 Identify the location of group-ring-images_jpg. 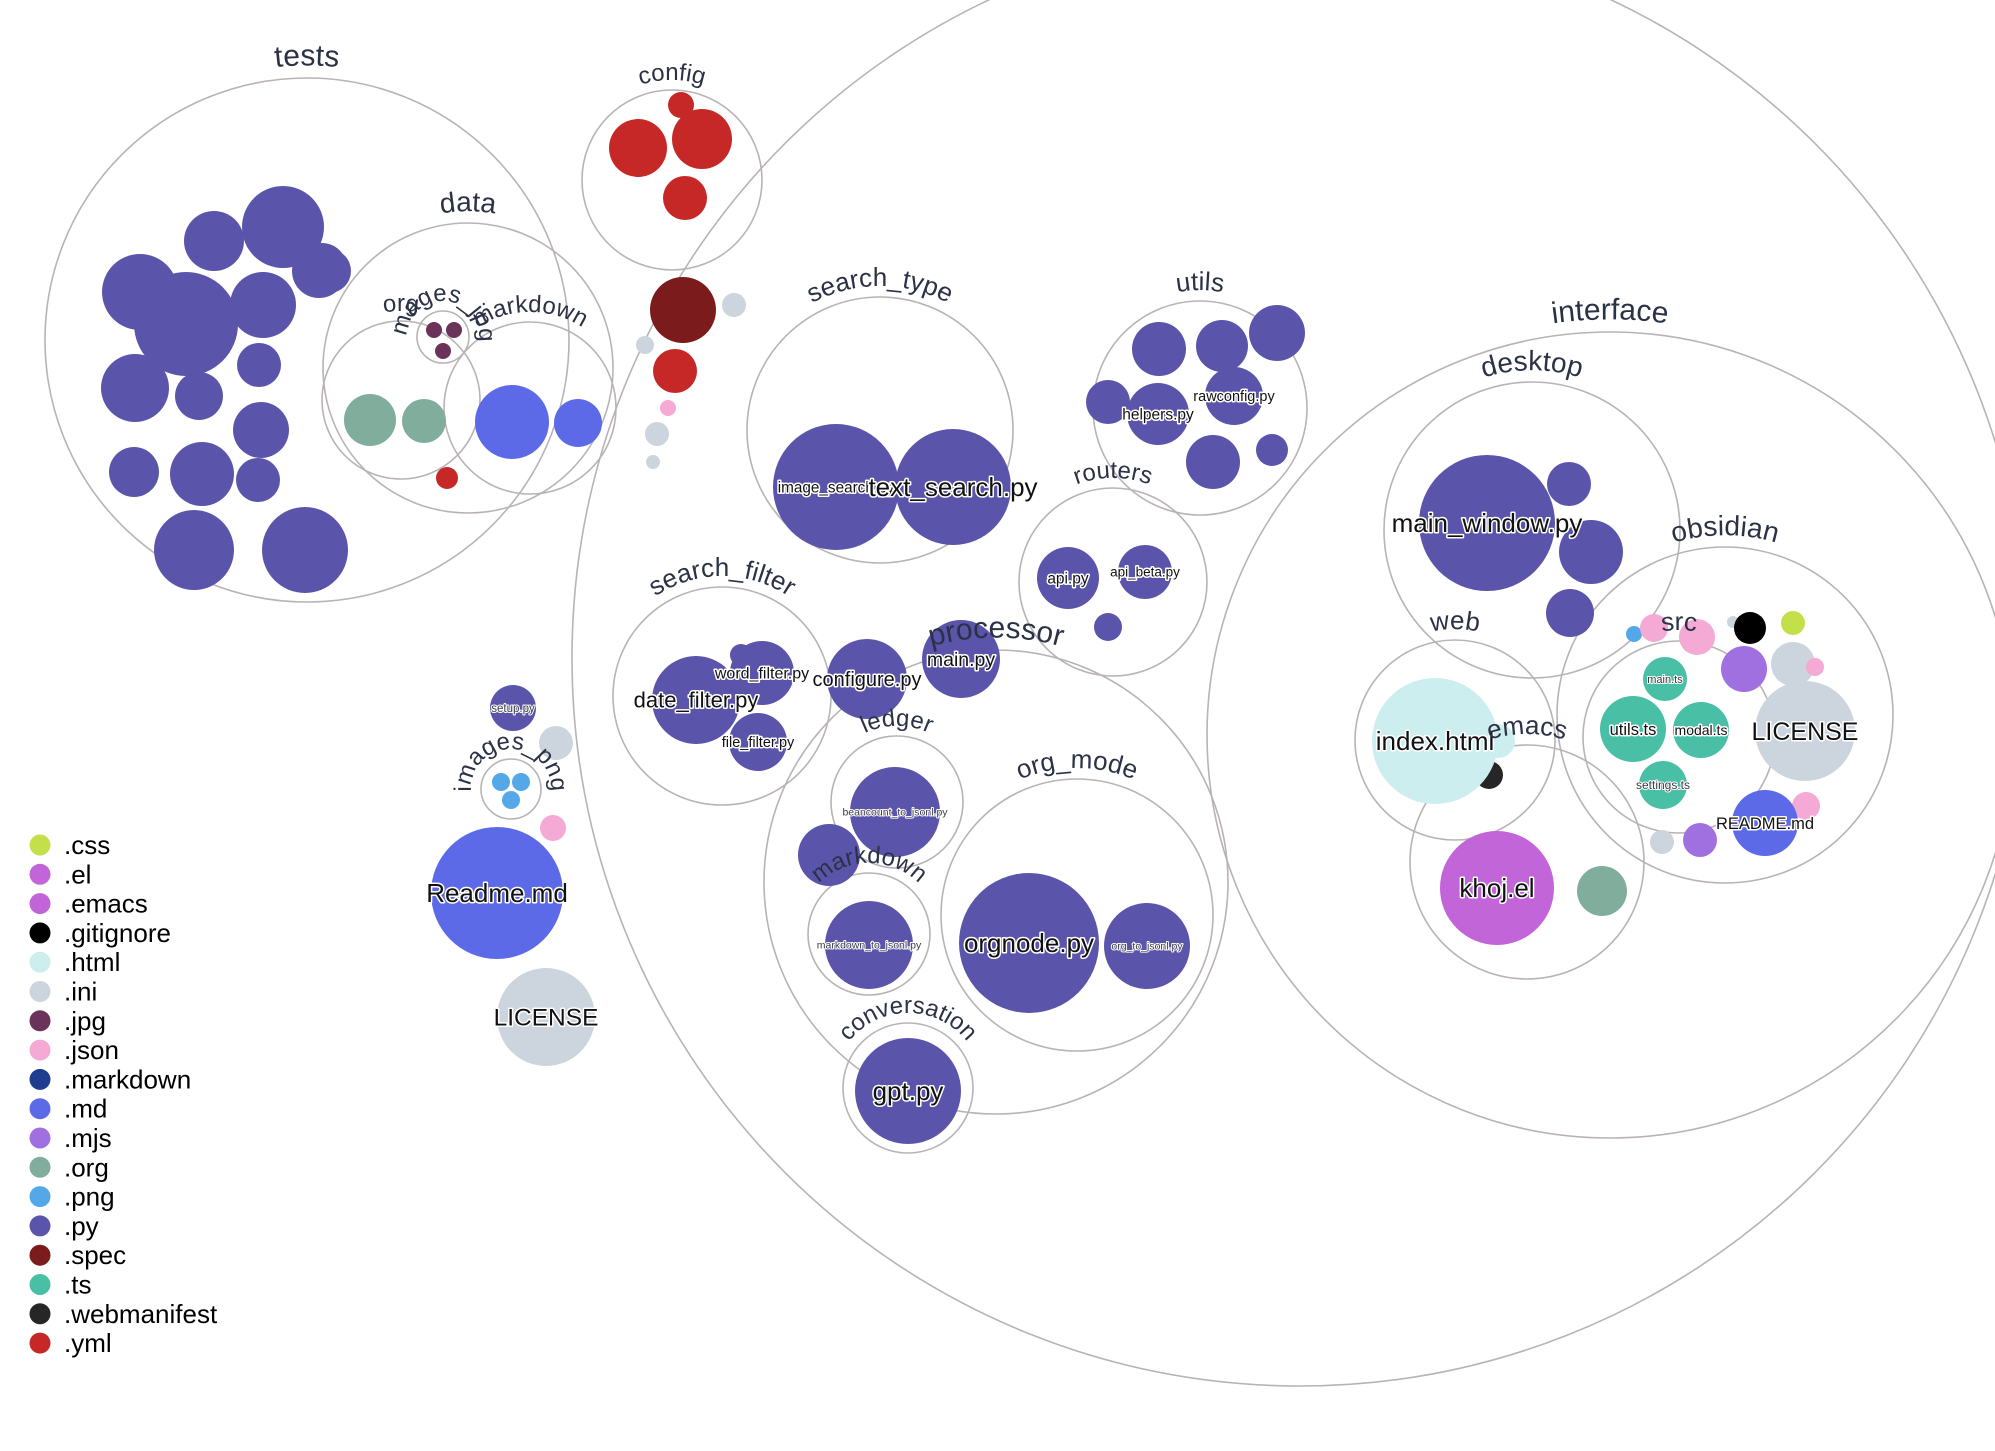
(443, 337).